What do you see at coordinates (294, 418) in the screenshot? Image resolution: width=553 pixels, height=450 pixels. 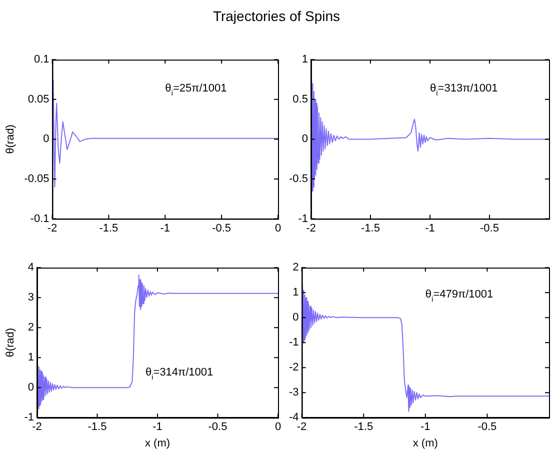 I see `y-tick-label: -4` at bounding box center [294, 418].